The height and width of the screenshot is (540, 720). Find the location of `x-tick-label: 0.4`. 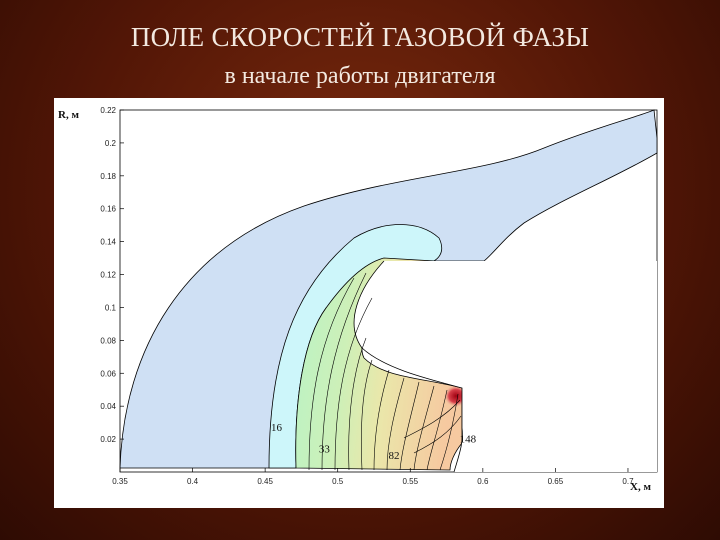

x-tick-label: 0.4 is located at coordinates (193, 481).